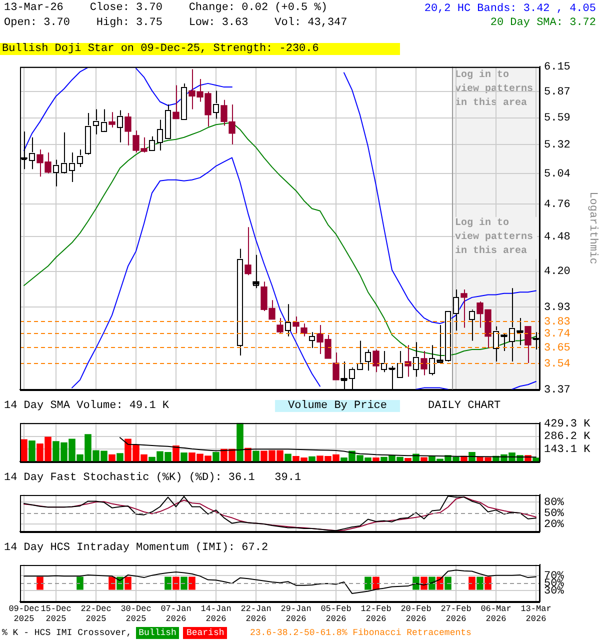 This screenshot has width=600, height=640. Describe the element at coordinates (24, 614) in the screenshot. I see `x-tick-label: 09-Dec 2025` at that location.